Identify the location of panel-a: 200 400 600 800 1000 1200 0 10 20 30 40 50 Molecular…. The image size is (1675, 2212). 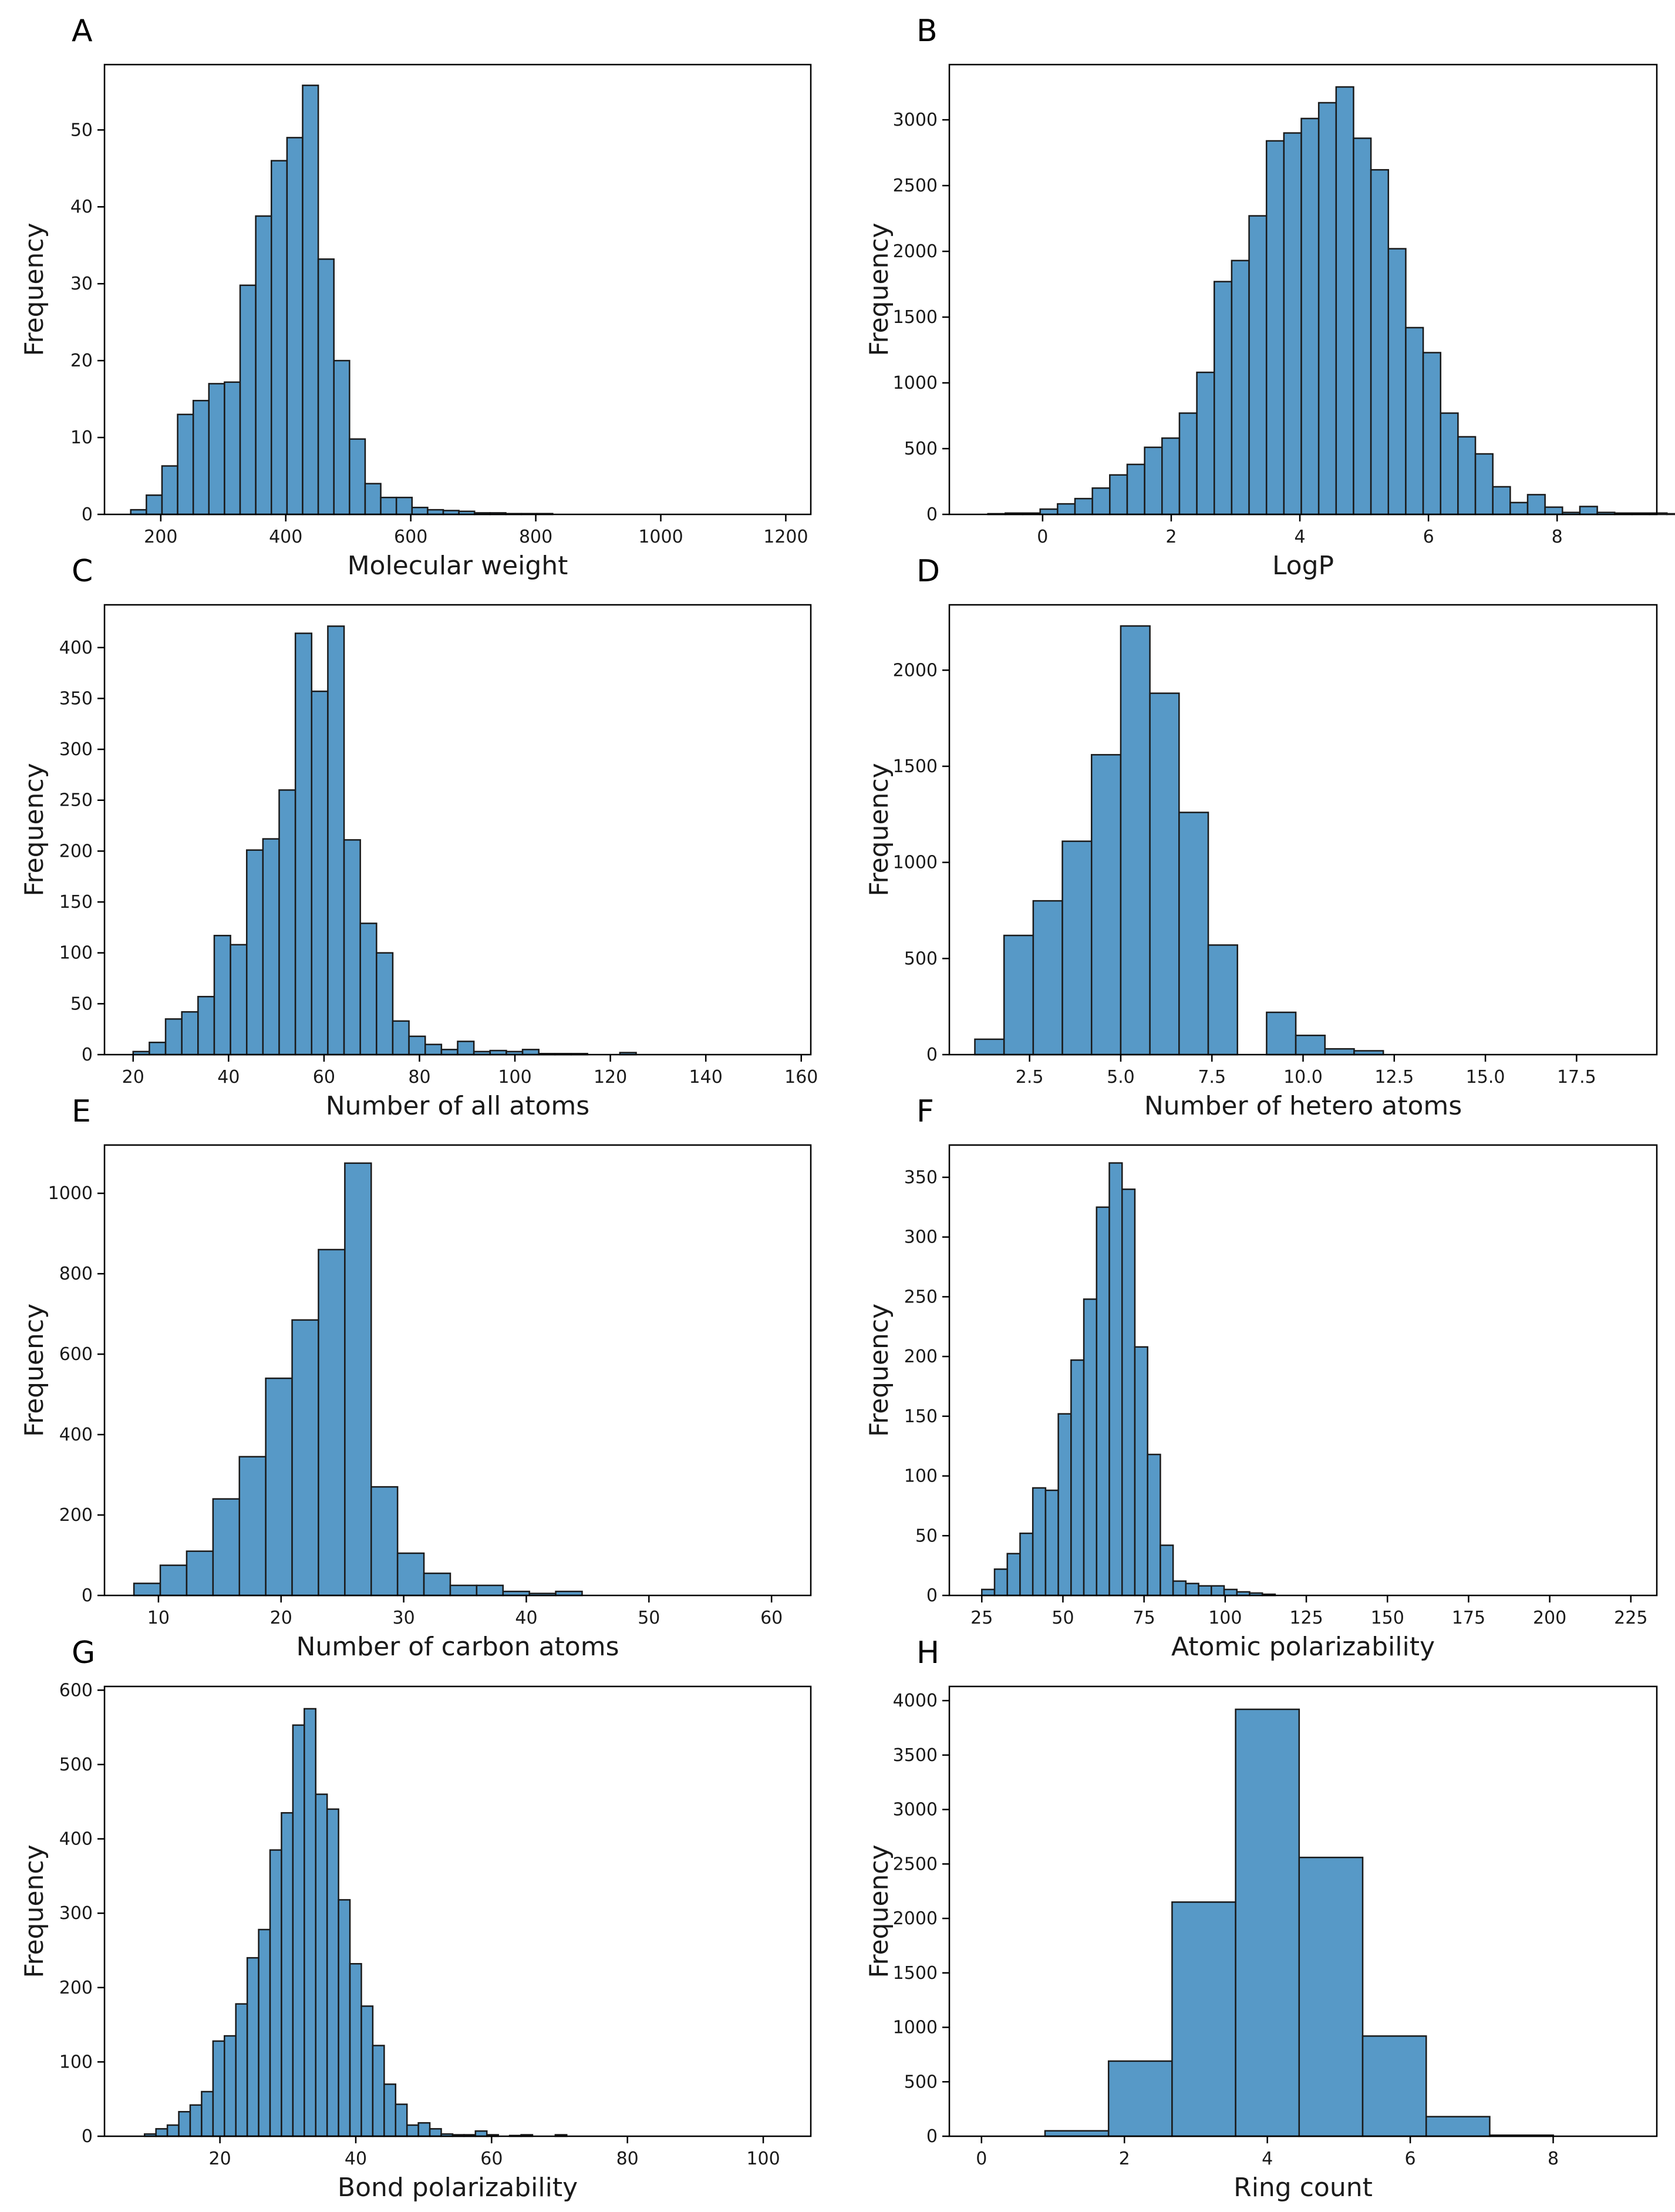
(416, 297).